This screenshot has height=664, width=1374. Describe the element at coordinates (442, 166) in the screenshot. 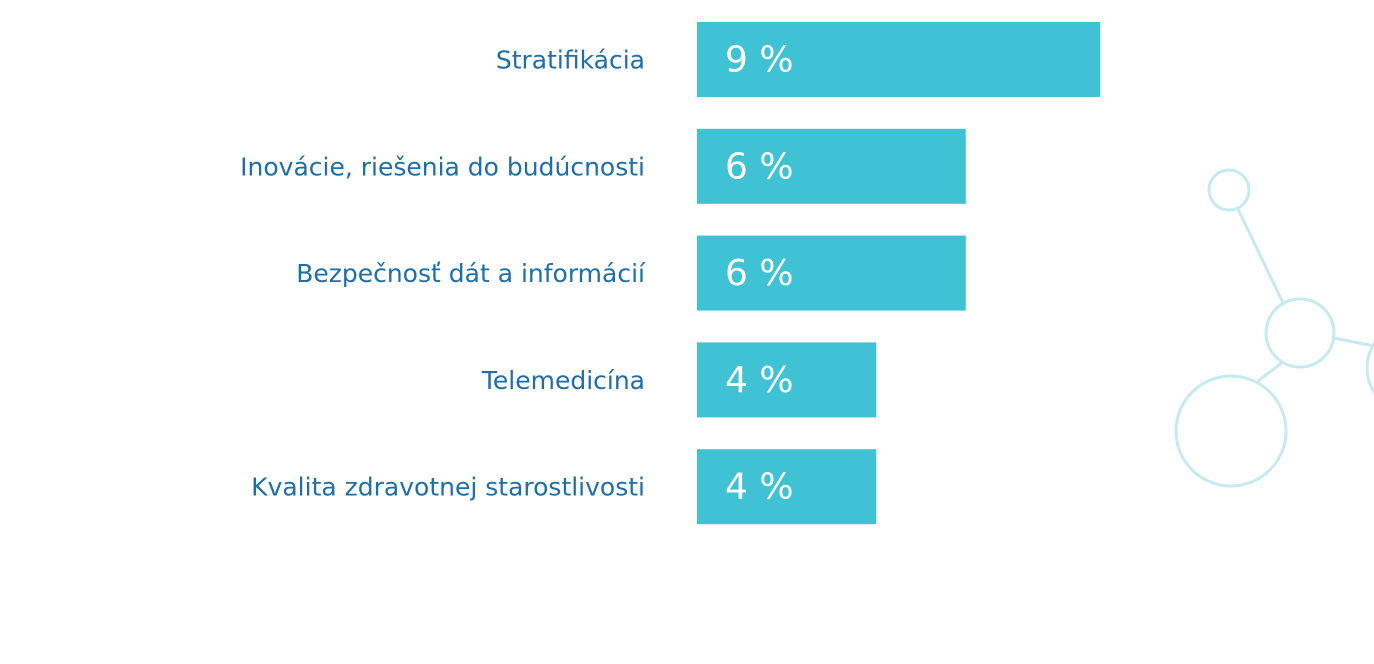

I see `category-label: Inovácie, riešenia do budúcnosti` at that location.